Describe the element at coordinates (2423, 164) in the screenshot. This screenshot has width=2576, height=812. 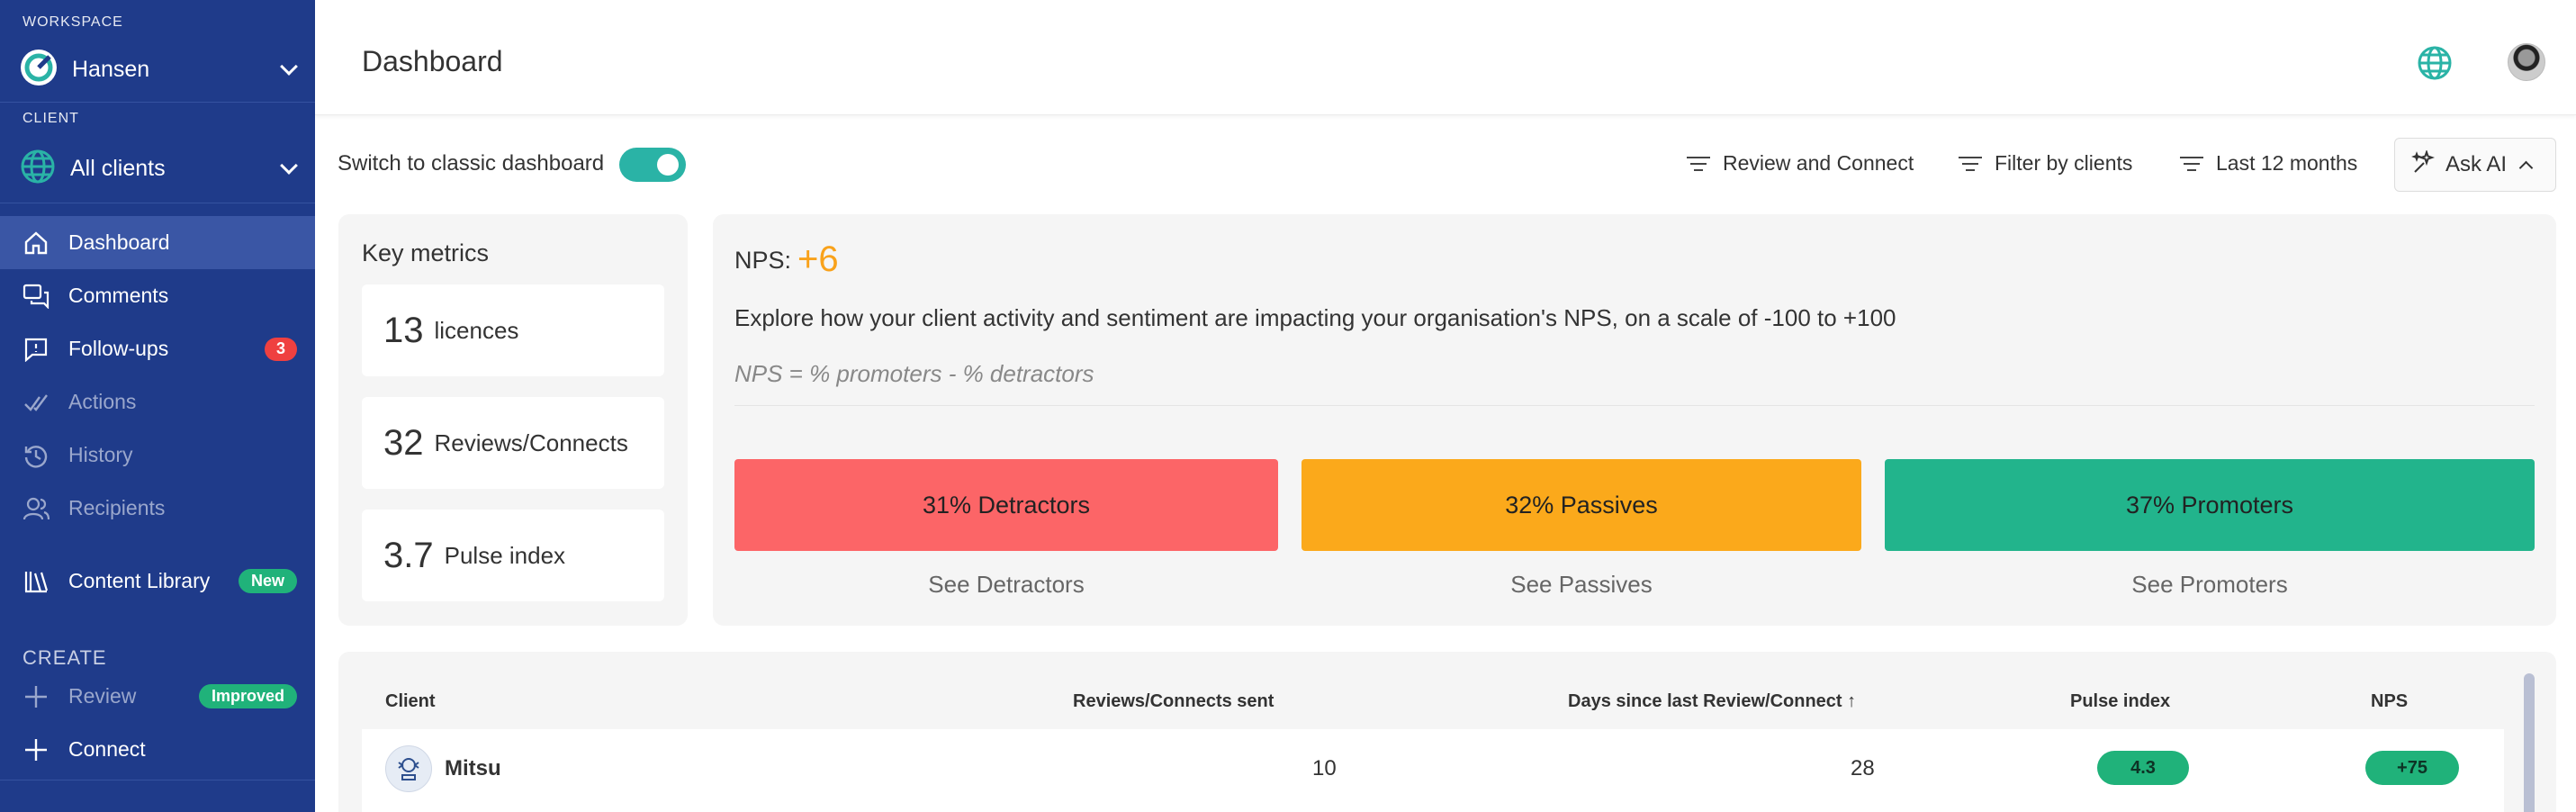
I see `sparkle-icon` at that location.